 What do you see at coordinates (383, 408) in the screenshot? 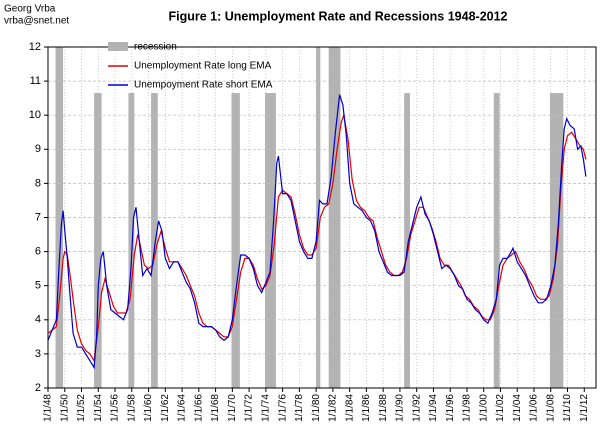
I see `x-tick-label: 1/1/88` at bounding box center [383, 408].